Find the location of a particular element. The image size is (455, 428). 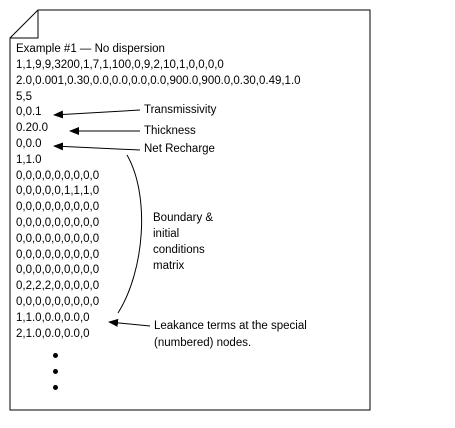

code-line: 0,0,0,0,0,1,1,1,0 is located at coordinates (58, 191).